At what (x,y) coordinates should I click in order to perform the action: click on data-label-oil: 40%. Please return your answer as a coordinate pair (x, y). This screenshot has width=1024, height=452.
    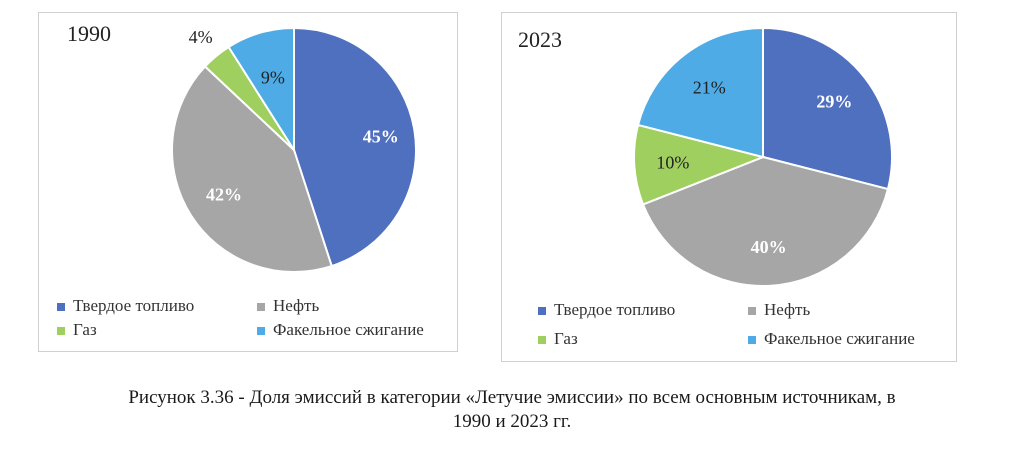
    Looking at the image, I should click on (769, 247).